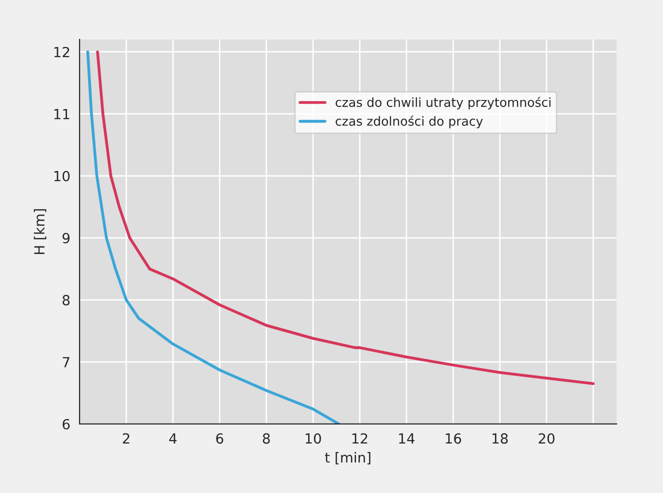  Describe the element at coordinates (407, 438) in the screenshot. I see `x-tick-label: 14` at that location.